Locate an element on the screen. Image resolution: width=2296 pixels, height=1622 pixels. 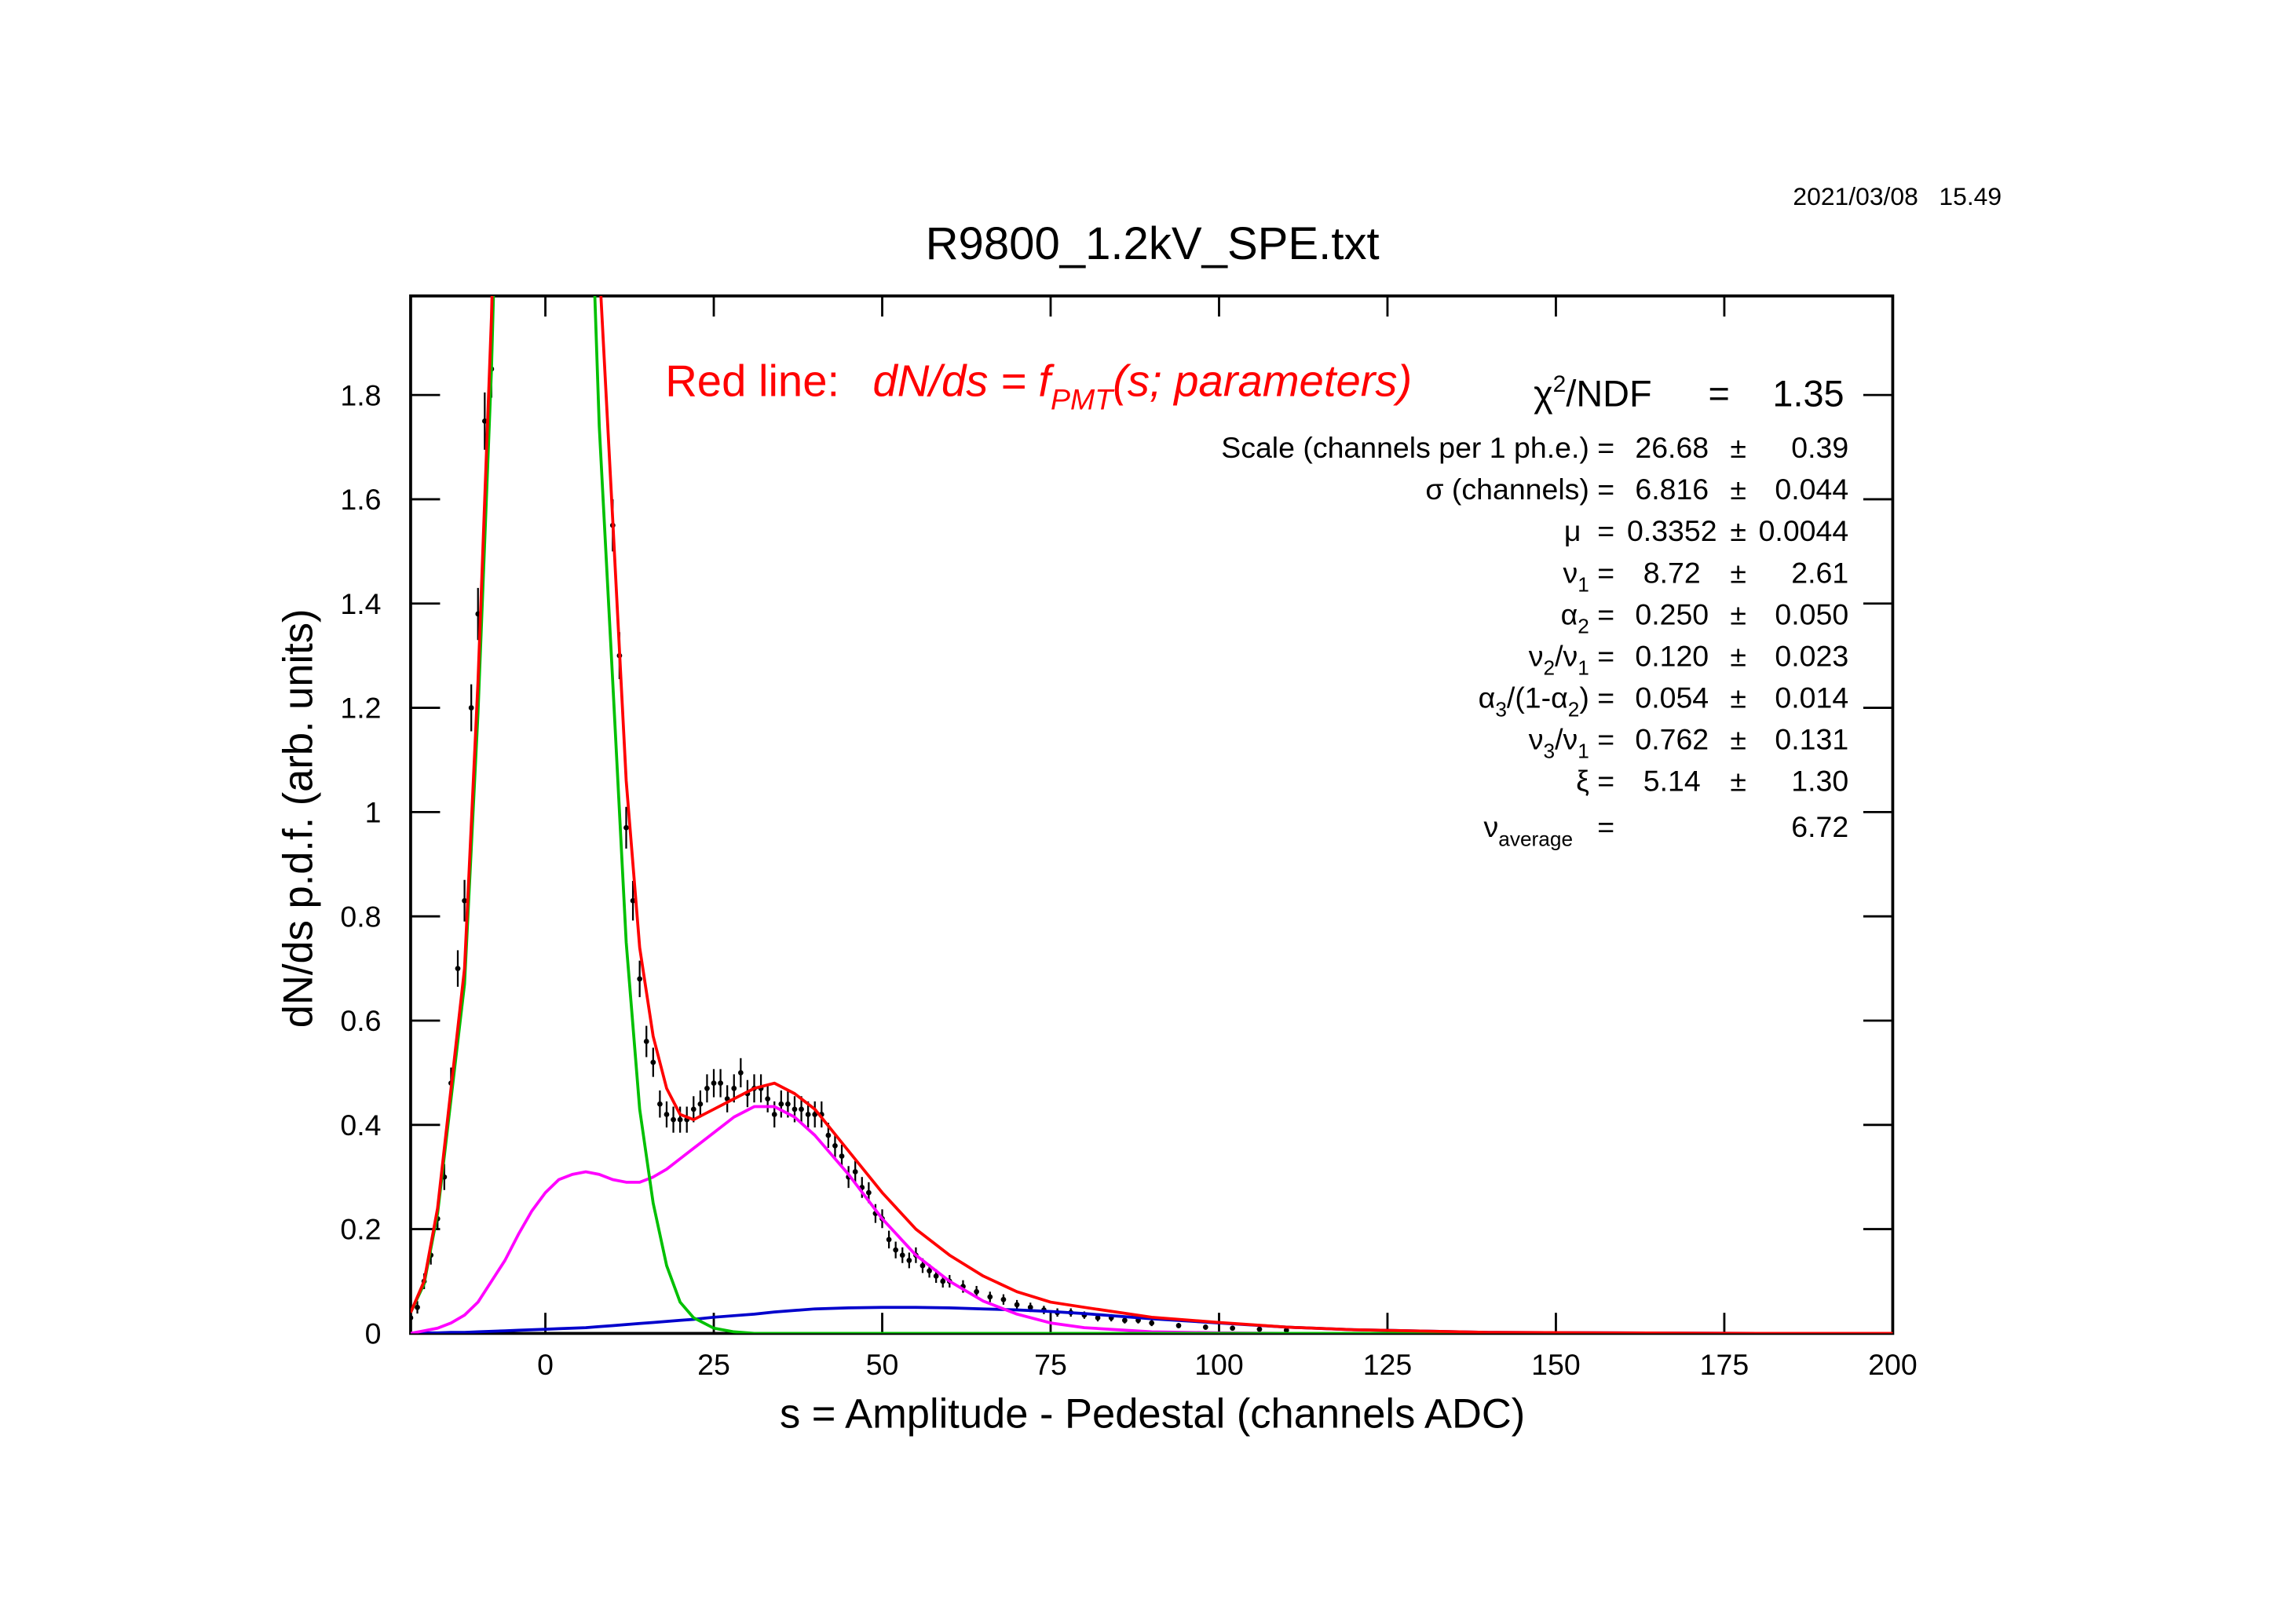
fit-parameter-value: 5.14 is located at coordinates (1672, 781).